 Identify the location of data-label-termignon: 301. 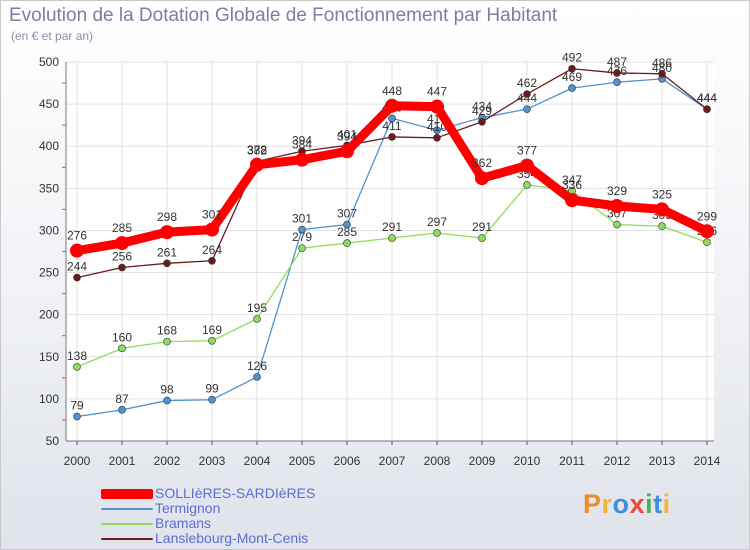
(302, 219).